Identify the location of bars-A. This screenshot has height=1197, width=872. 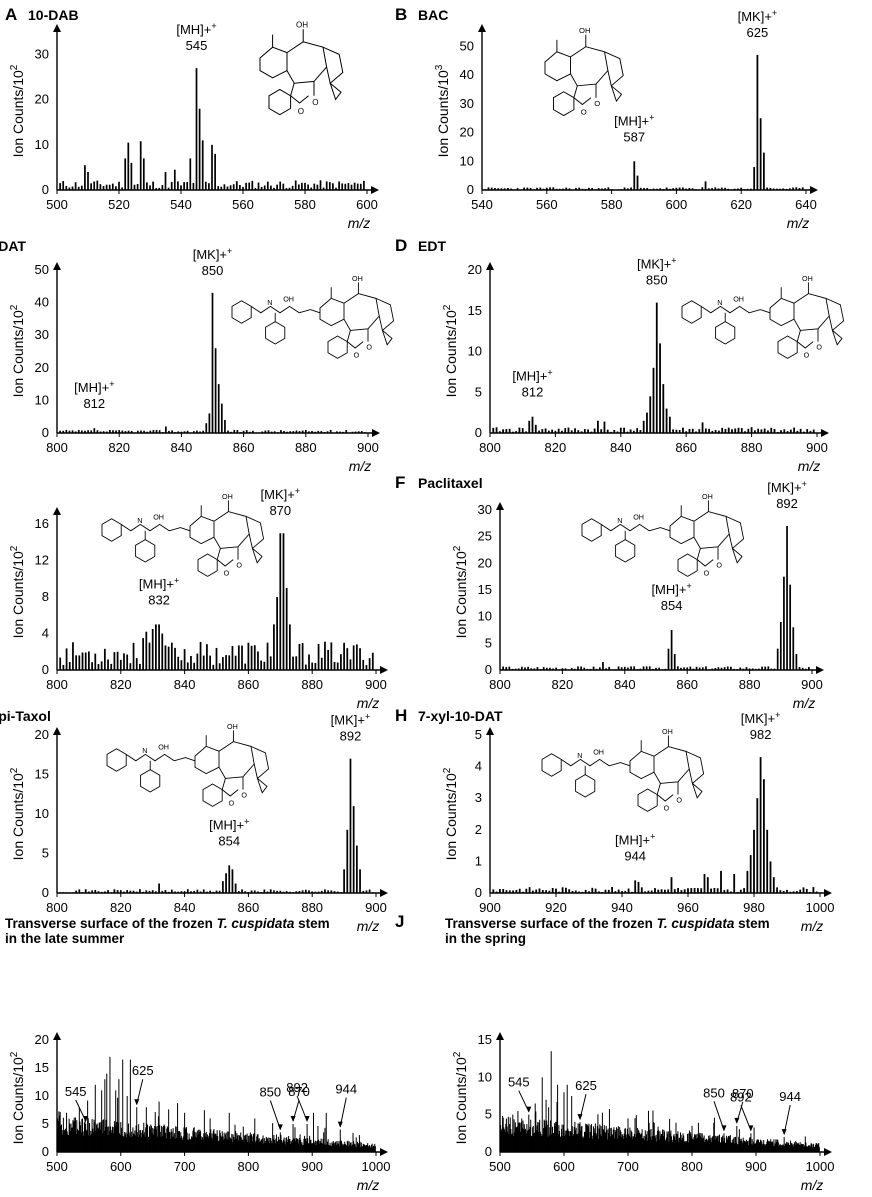
(212, 129).